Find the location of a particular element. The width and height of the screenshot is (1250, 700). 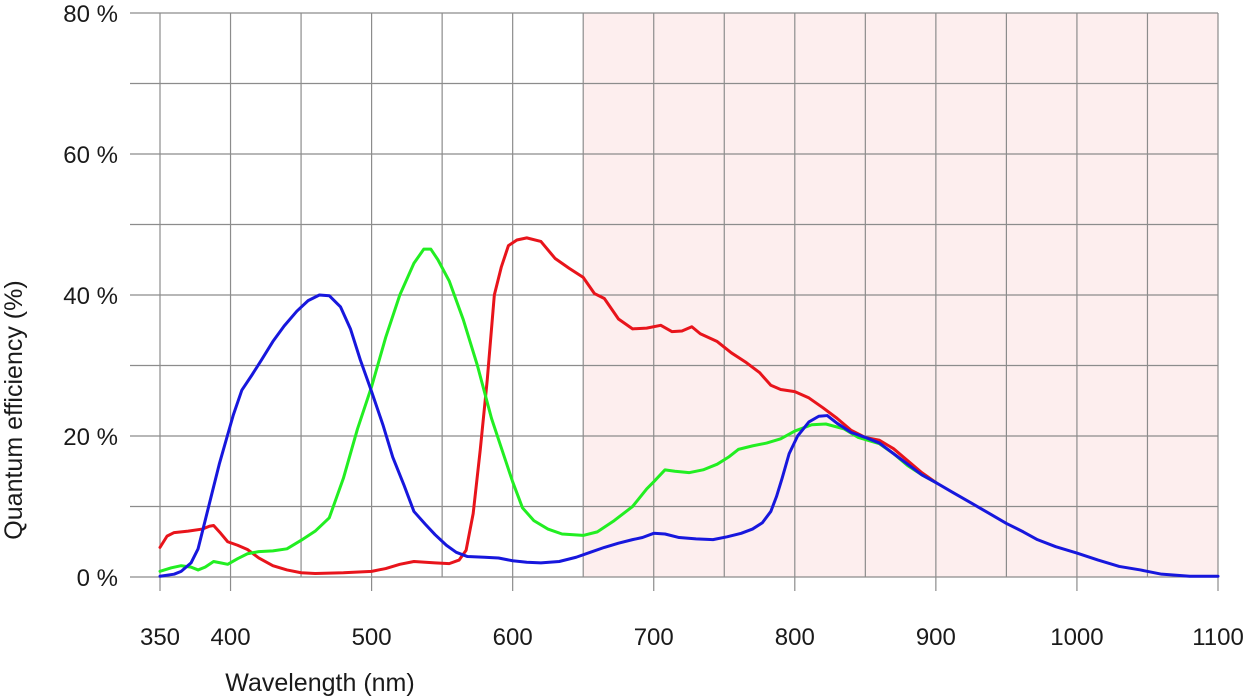

x-tick-label: 700 is located at coordinates (654, 637).